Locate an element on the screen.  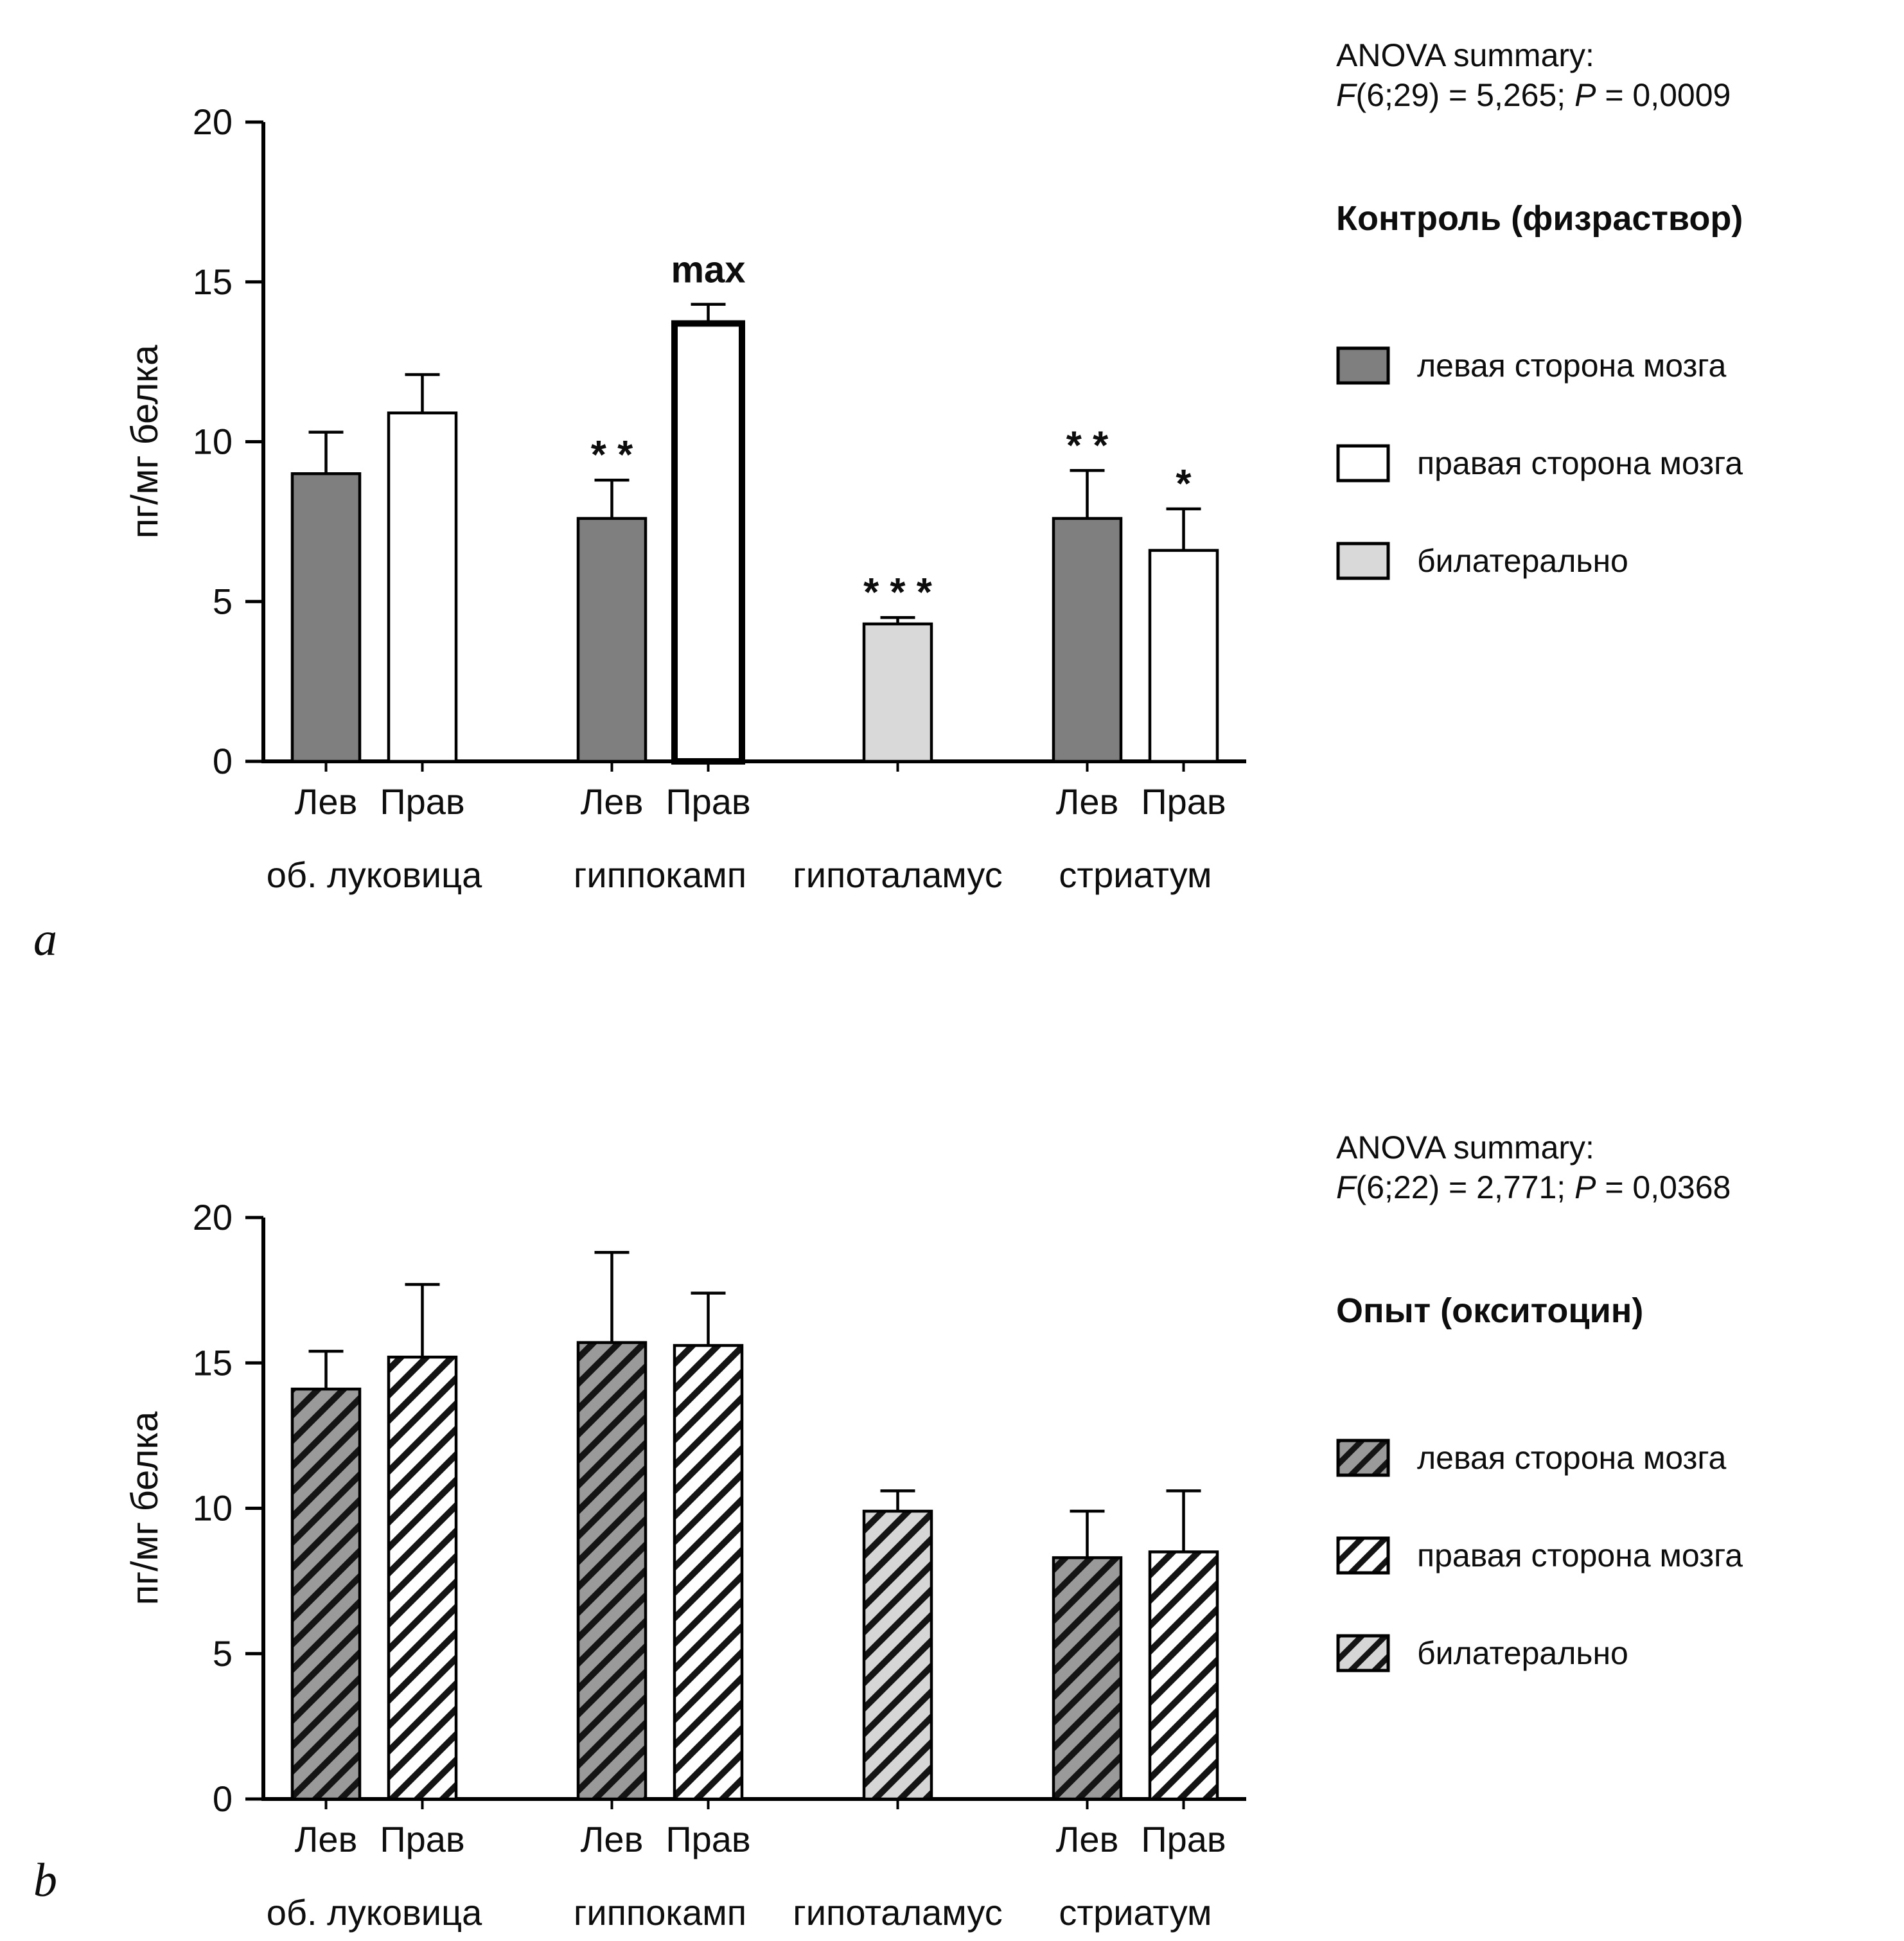
legend-title: Опыт (окситоцин) is located at coordinates (1490, 1310).